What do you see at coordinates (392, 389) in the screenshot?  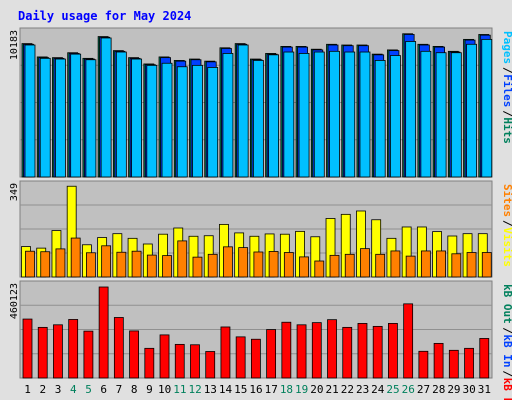 I see `x-tick-label: 25` at bounding box center [392, 389].